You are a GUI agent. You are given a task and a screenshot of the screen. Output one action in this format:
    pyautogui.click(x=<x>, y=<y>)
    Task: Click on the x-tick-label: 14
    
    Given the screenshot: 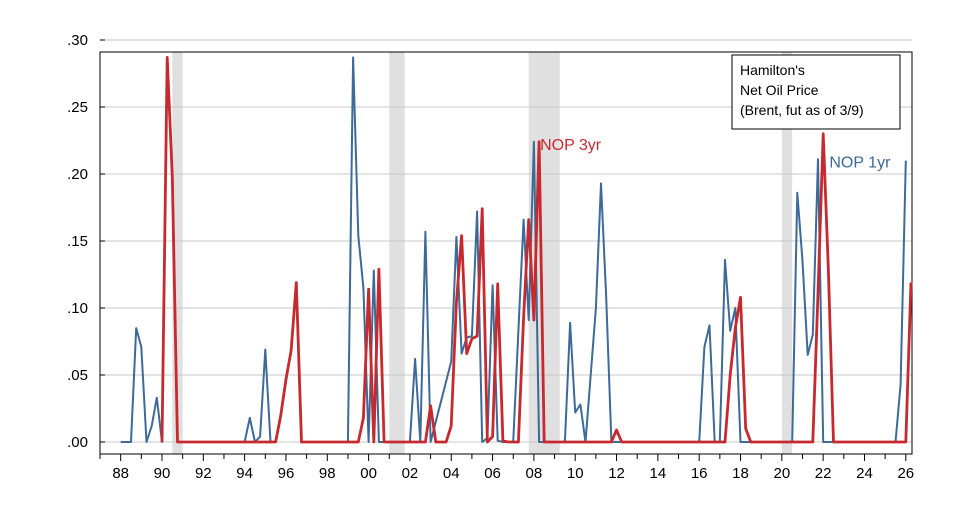 What is the action you would take?
    pyautogui.click(x=658, y=473)
    